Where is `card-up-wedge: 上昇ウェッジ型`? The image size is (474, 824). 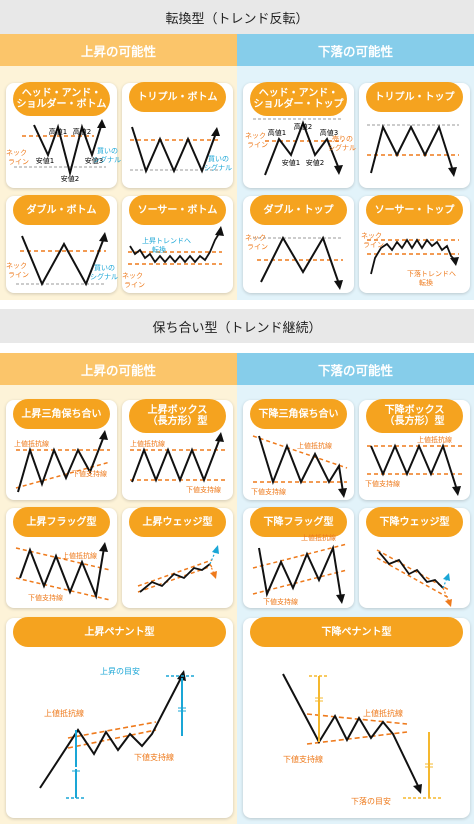 card-up-wedge: 上昇ウェッジ型 is located at coordinates (177, 557).